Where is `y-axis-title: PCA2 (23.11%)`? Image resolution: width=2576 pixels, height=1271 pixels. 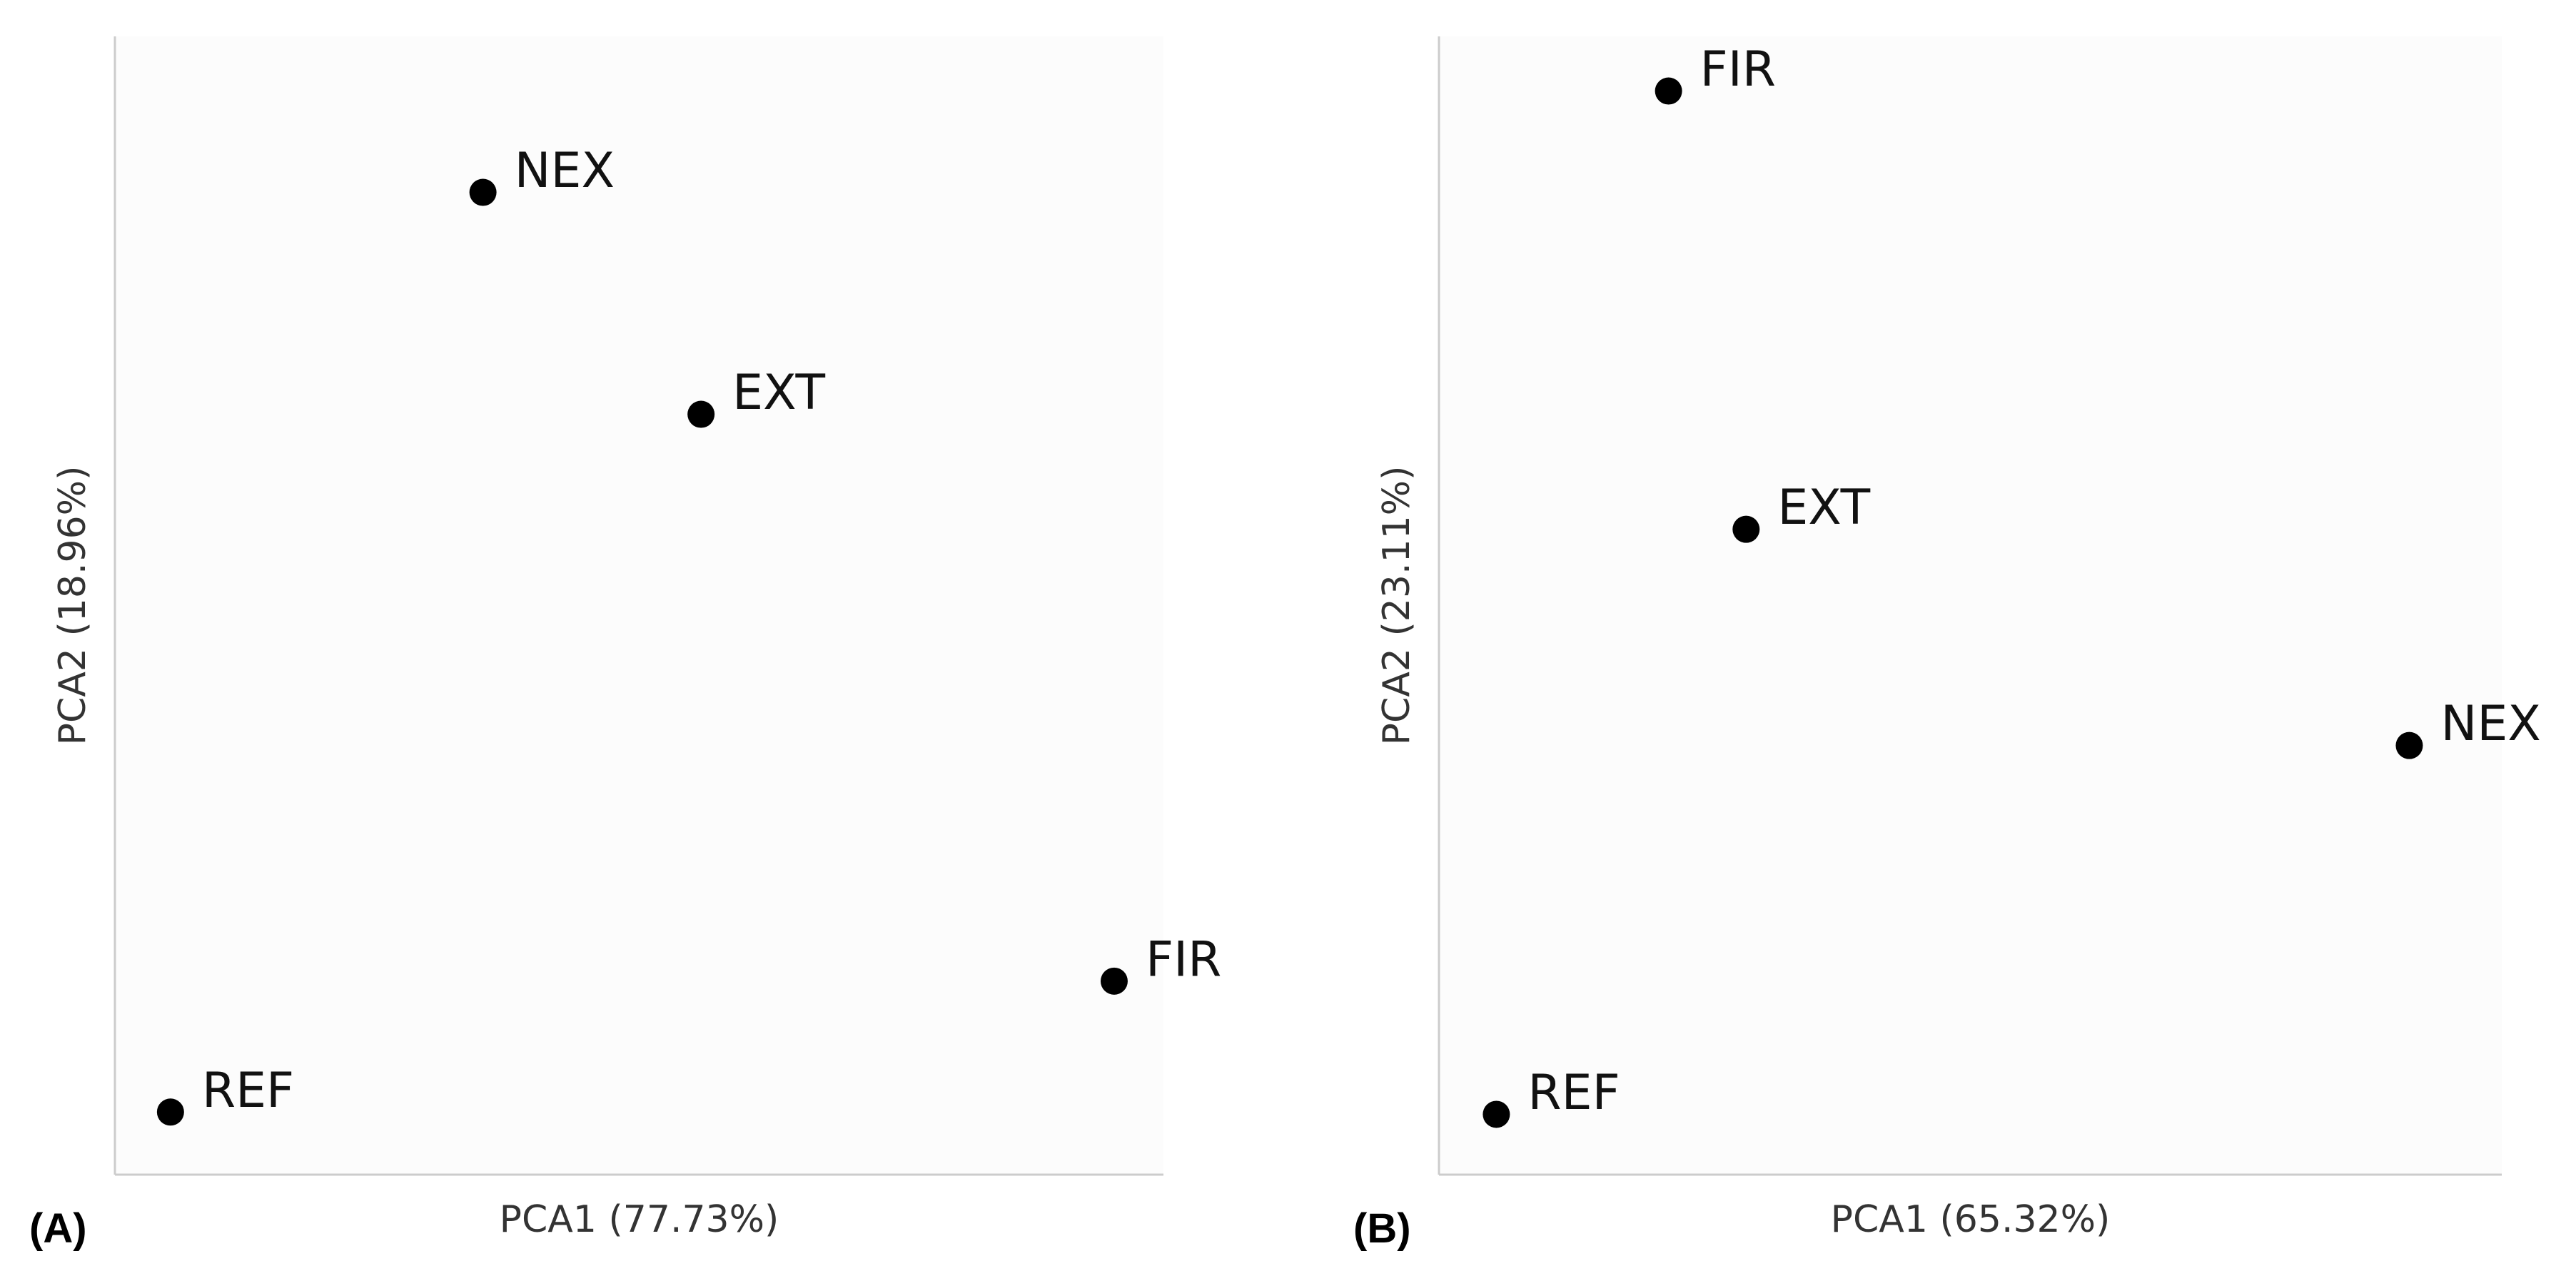 y-axis-title: PCA2 (23.11%) is located at coordinates (1396, 606).